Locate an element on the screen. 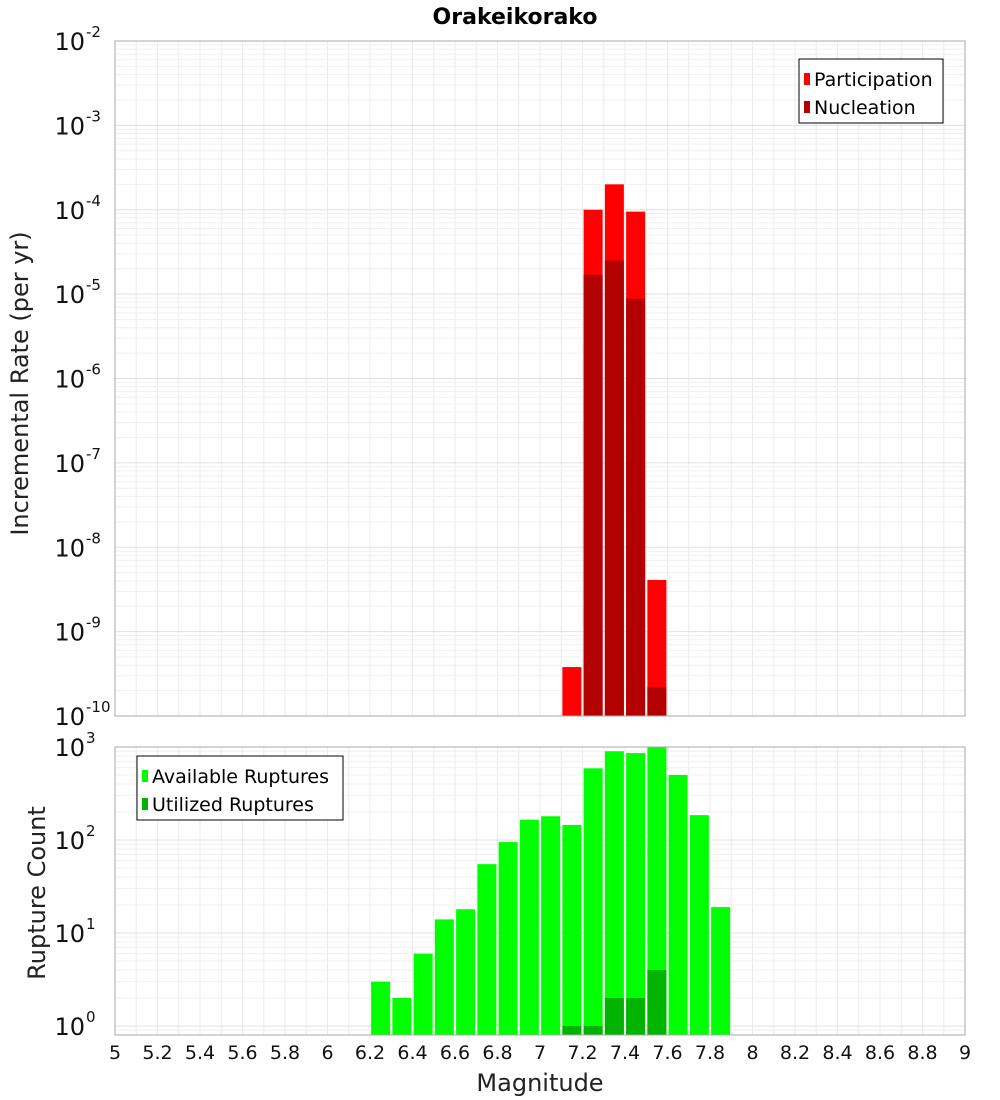  y-tick-exponent: -2 is located at coordinates (93, 32).